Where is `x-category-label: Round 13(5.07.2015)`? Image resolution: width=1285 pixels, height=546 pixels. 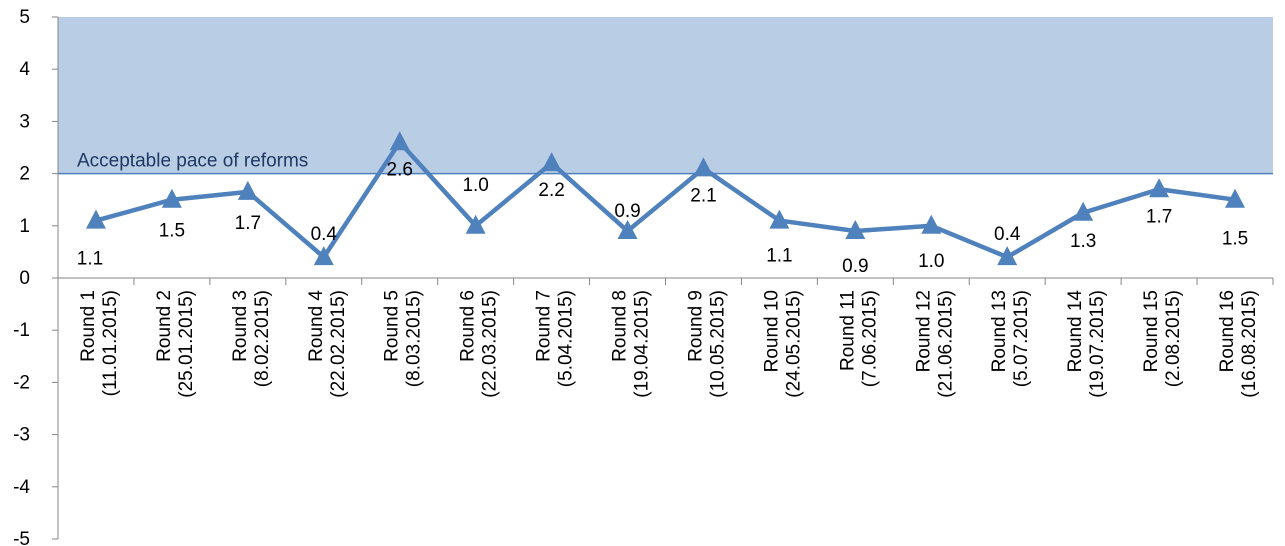 x-category-label: Round 13(5.07.2015) is located at coordinates (1010, 338).